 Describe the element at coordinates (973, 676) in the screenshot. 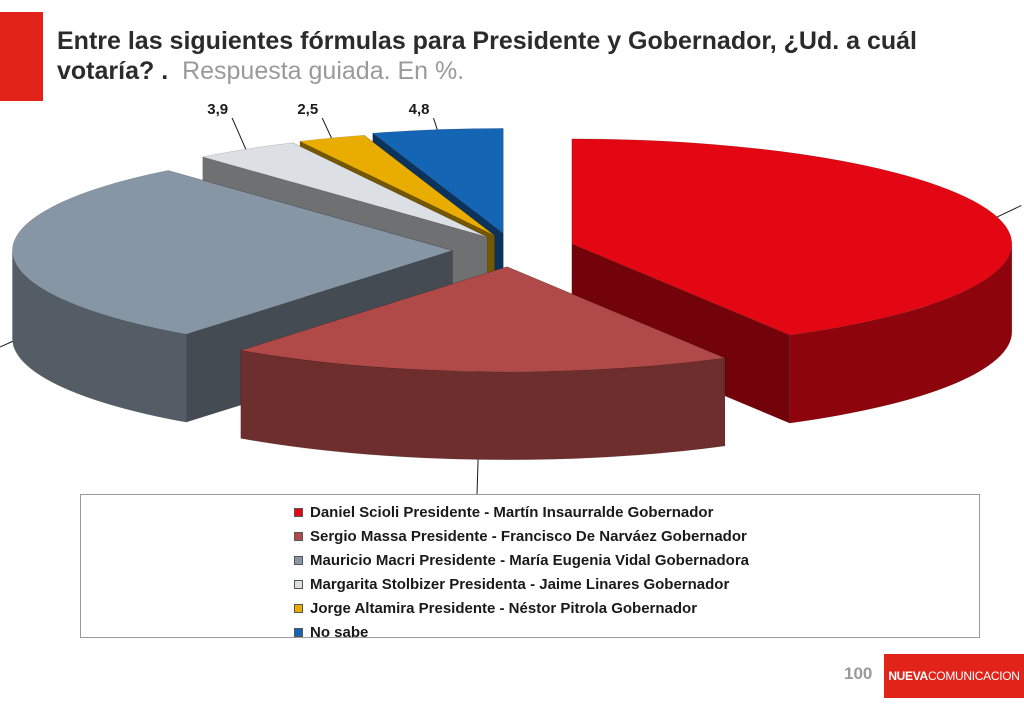

I see `logo-text: COMUNICACION` at that location.